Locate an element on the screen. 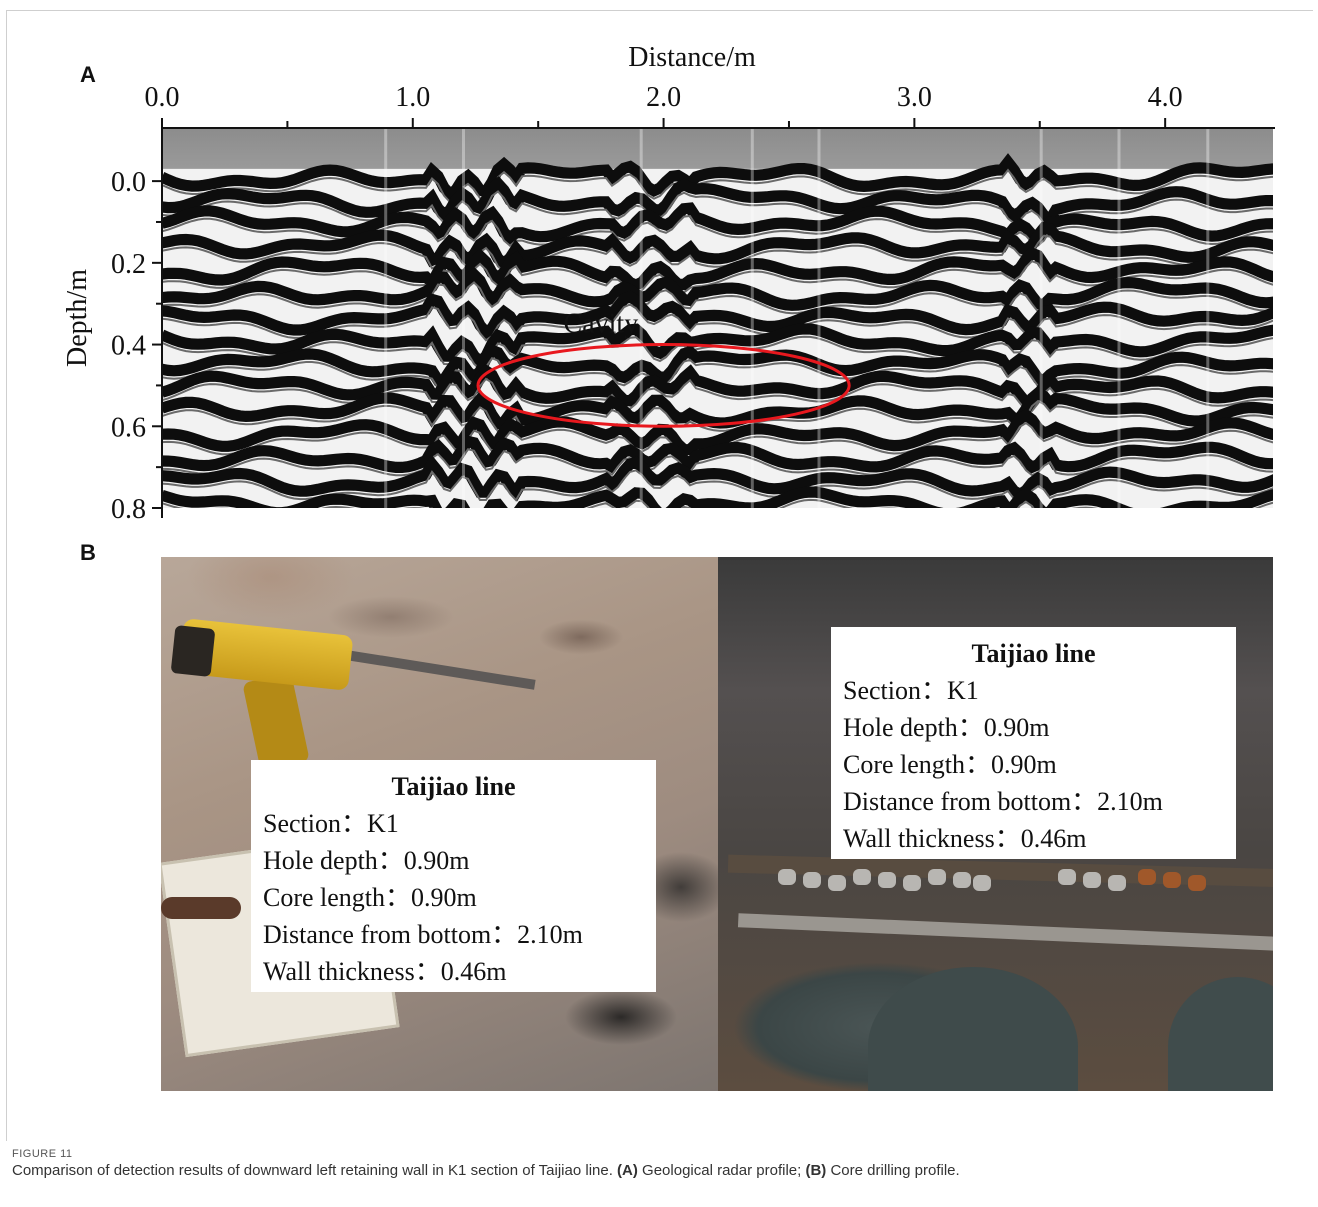 This screenshot has width=1318, height=1207. left-info-wall-thickness: Wall thickness：0.46m is located at coordinates (385, 971).